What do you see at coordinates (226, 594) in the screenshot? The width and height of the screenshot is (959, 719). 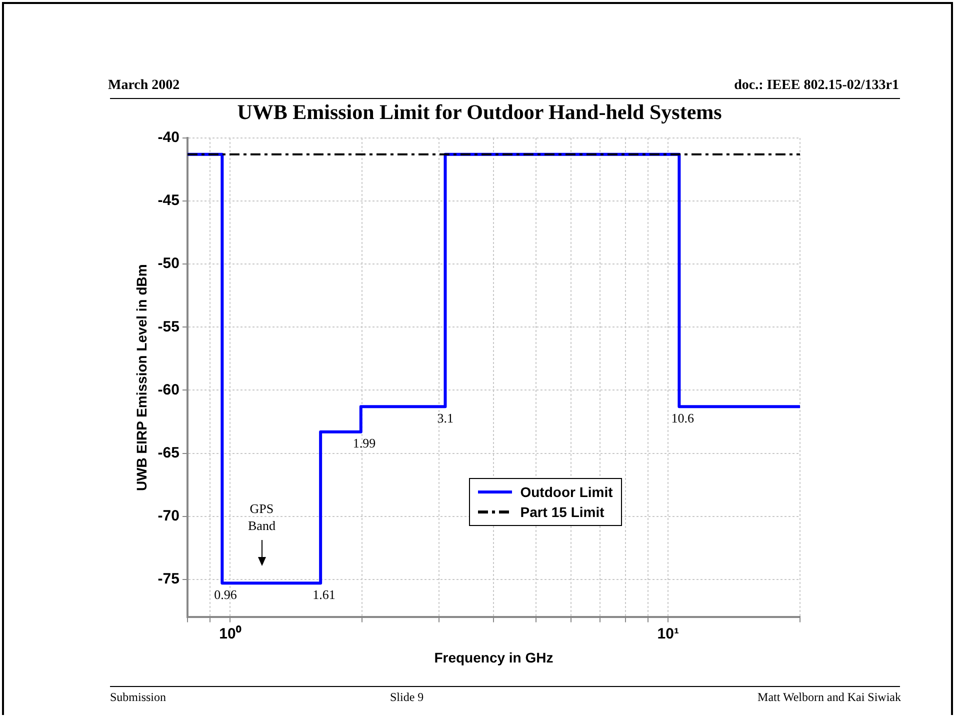 I see `annotation: 0.96` at bounding box center [226, 594].